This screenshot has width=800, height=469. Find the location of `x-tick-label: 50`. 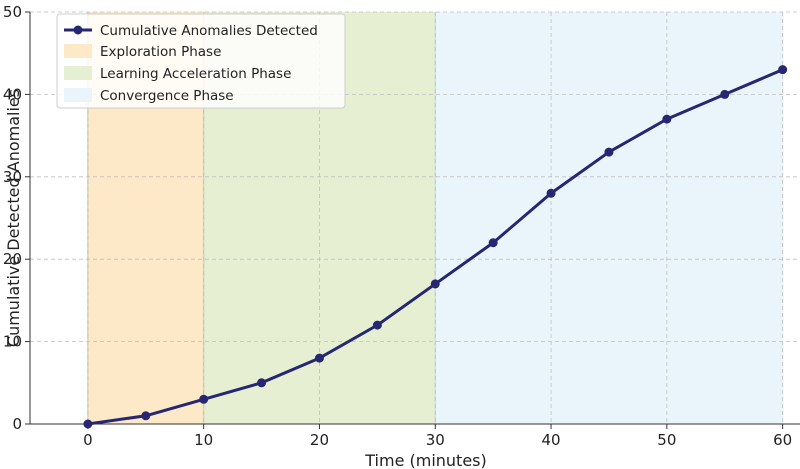

x-tick-label: 50 is located at coordinates (666, 440).